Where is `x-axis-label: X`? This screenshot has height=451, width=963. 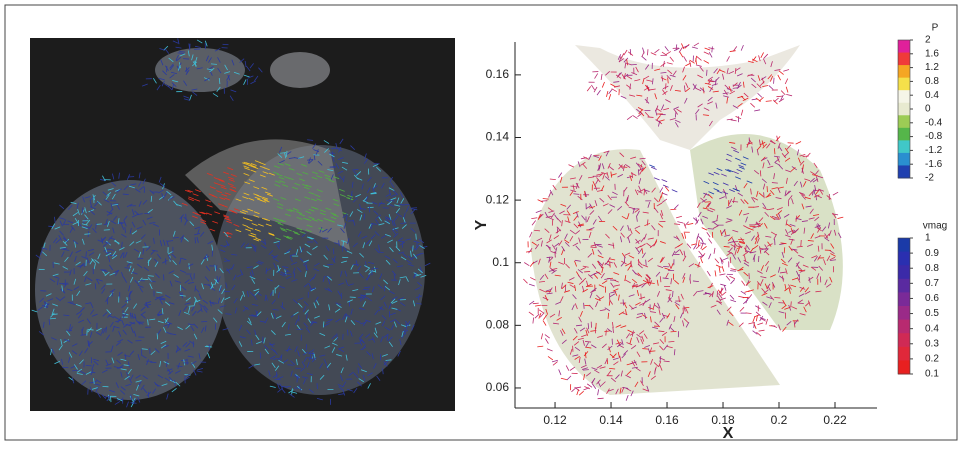
x-axis-label: X is located at coordinates (728, 433).